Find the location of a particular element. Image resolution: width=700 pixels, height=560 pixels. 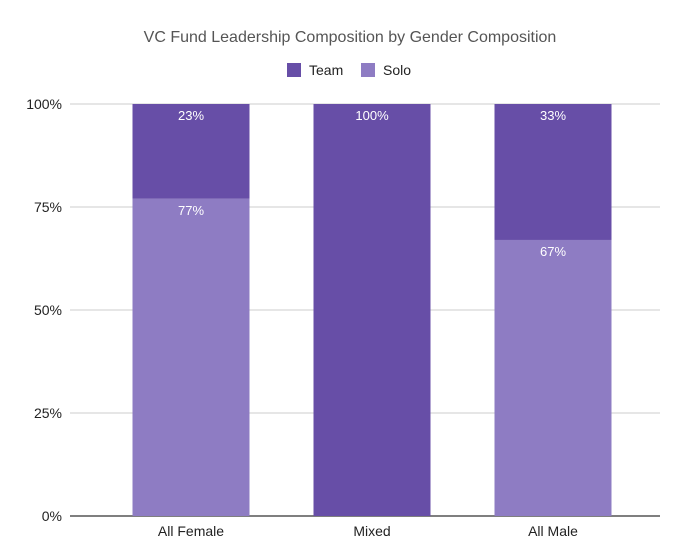

x-tick-label: Mixed is located at coordinates (371, 531).